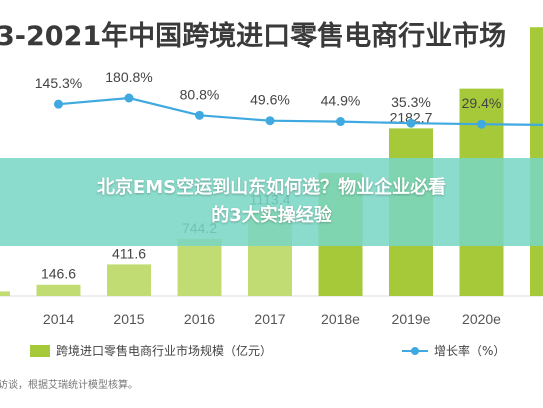  What do you see at coordinates (128, 319) in the screenshot?
I see `x-tick-label: 2015` at bounding box center [128, 319].